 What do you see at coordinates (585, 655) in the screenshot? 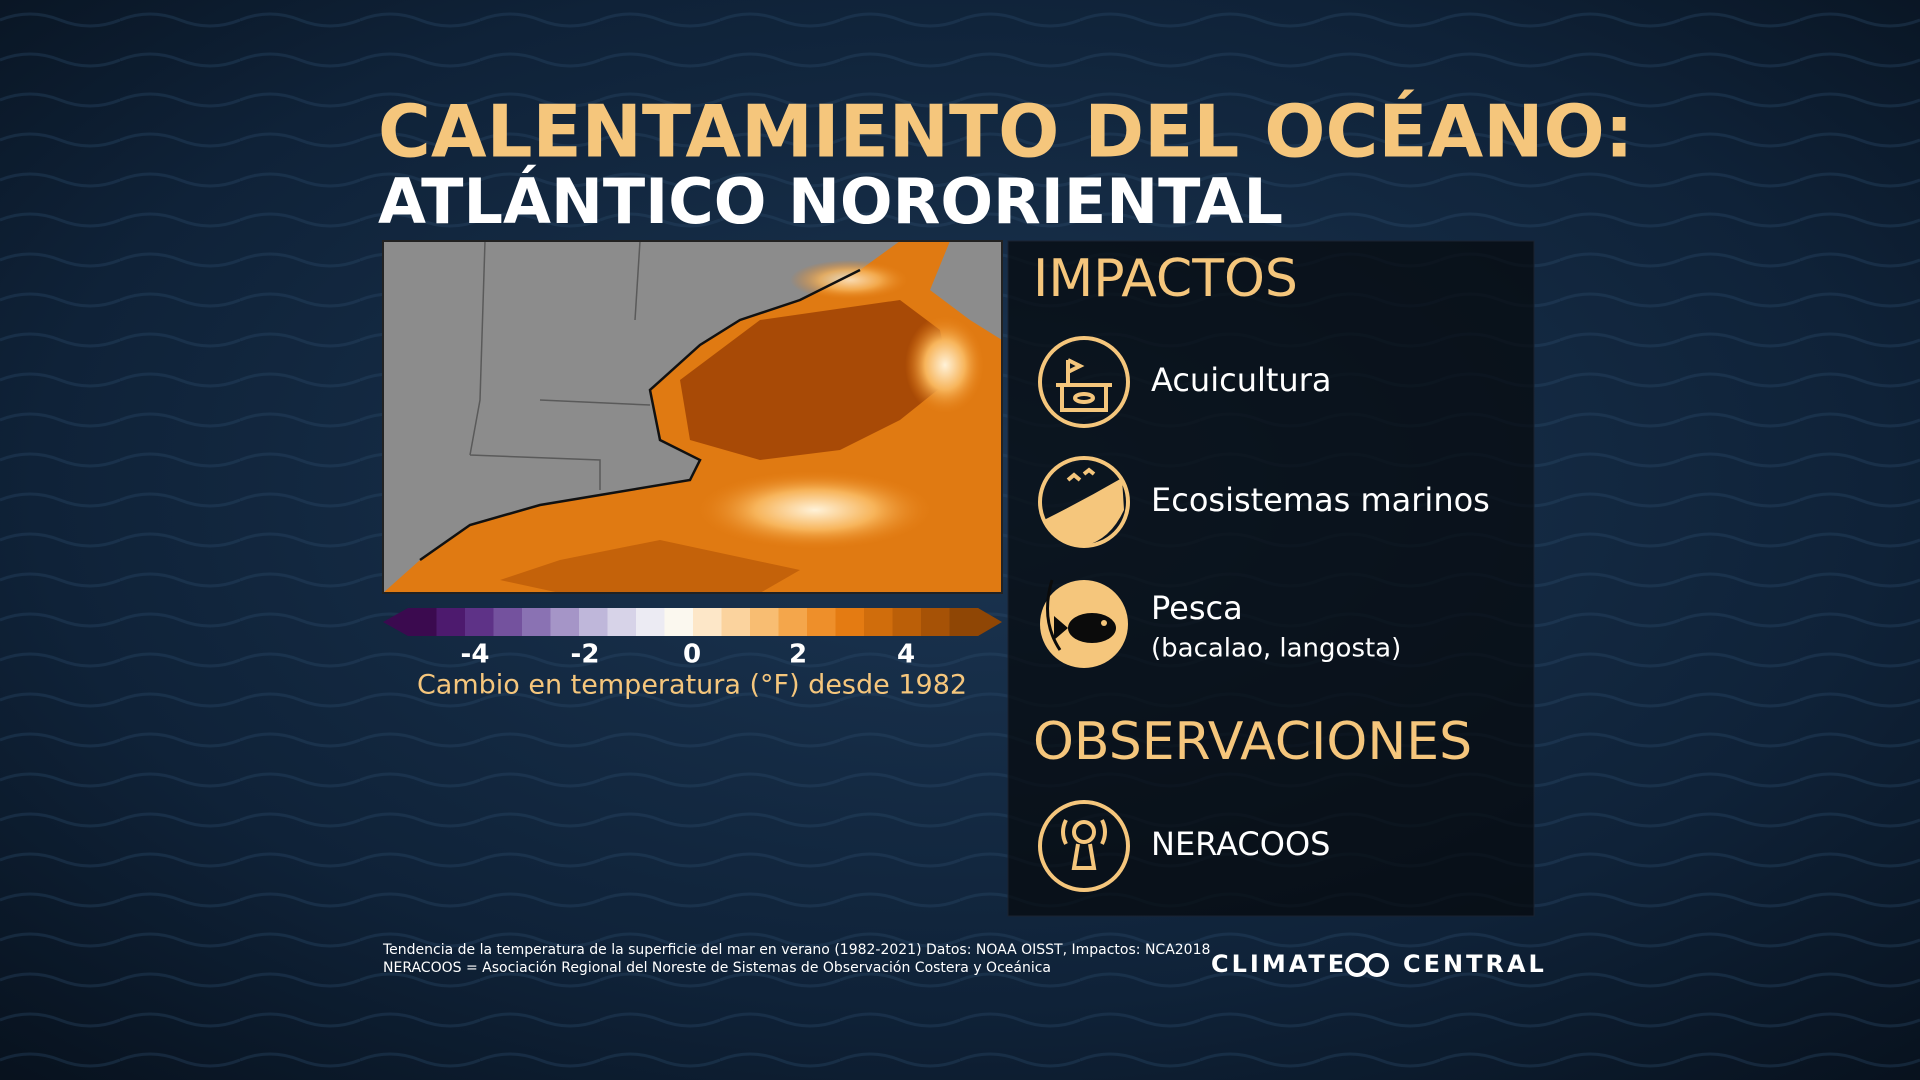
I see `colorbar-tick-label: -2` at bounding box center [585, 655].